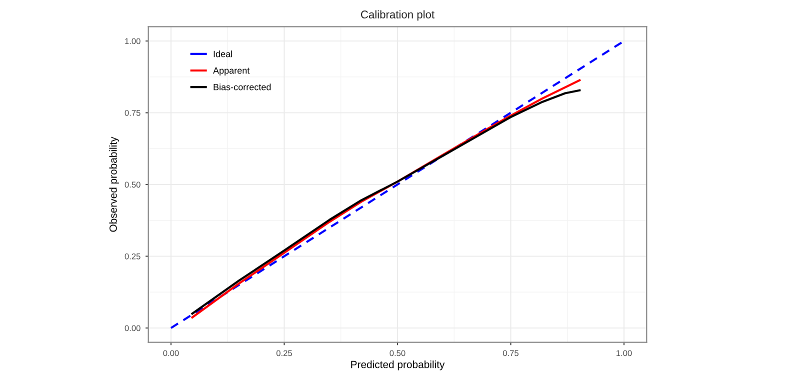  What do you see at coordinates (242, 87) in the screenshot?
I see `legend-label: Bias-corrected` at bounding box center [242, 87].